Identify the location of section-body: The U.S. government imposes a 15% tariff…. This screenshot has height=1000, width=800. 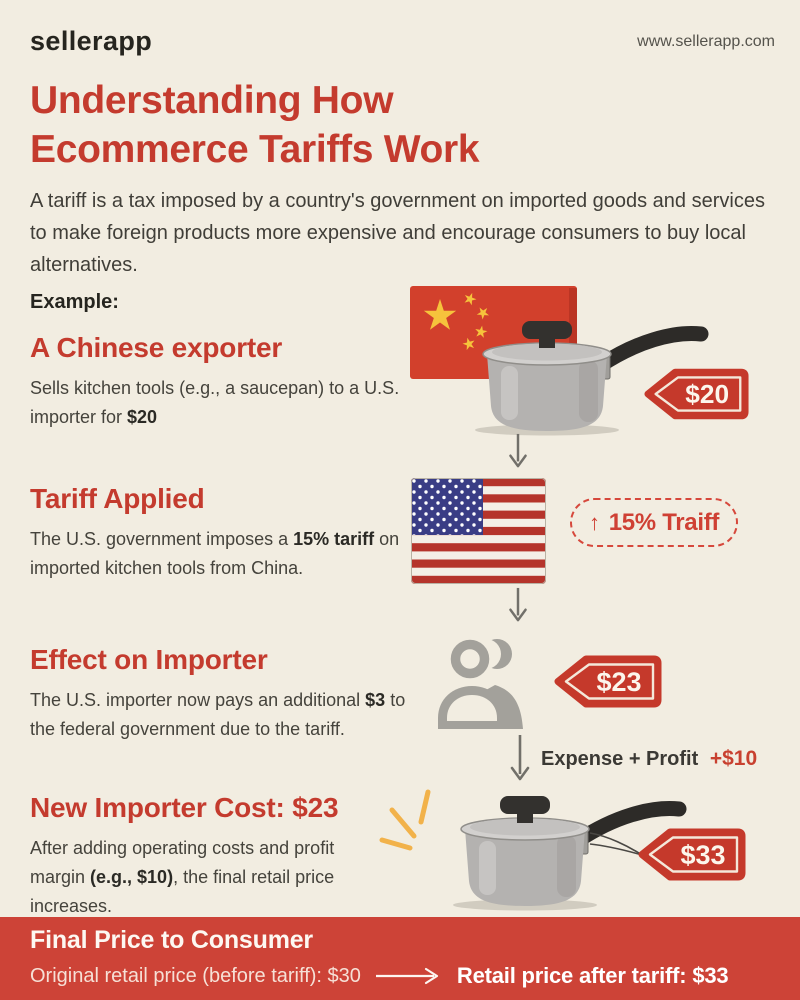
(215, 553).